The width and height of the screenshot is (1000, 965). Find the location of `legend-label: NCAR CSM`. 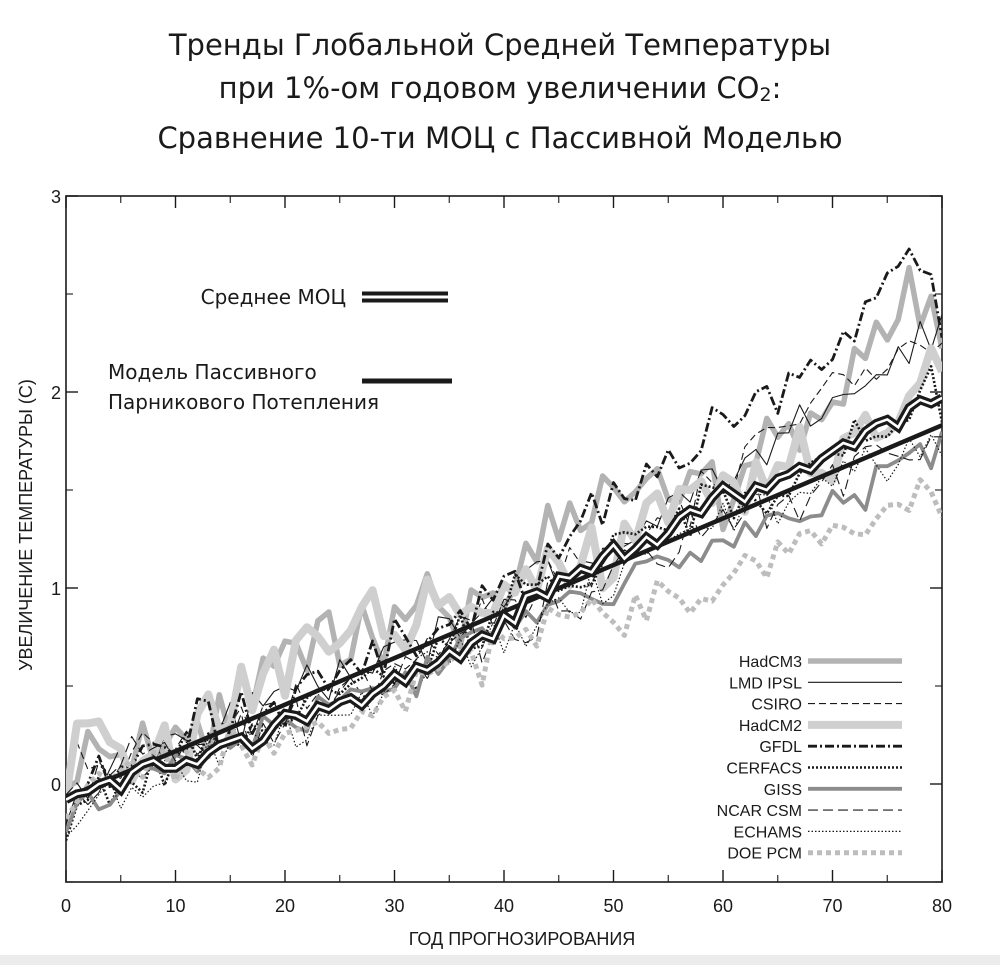

legend-label: NCAR CSM is located at coordinates (759, 811).